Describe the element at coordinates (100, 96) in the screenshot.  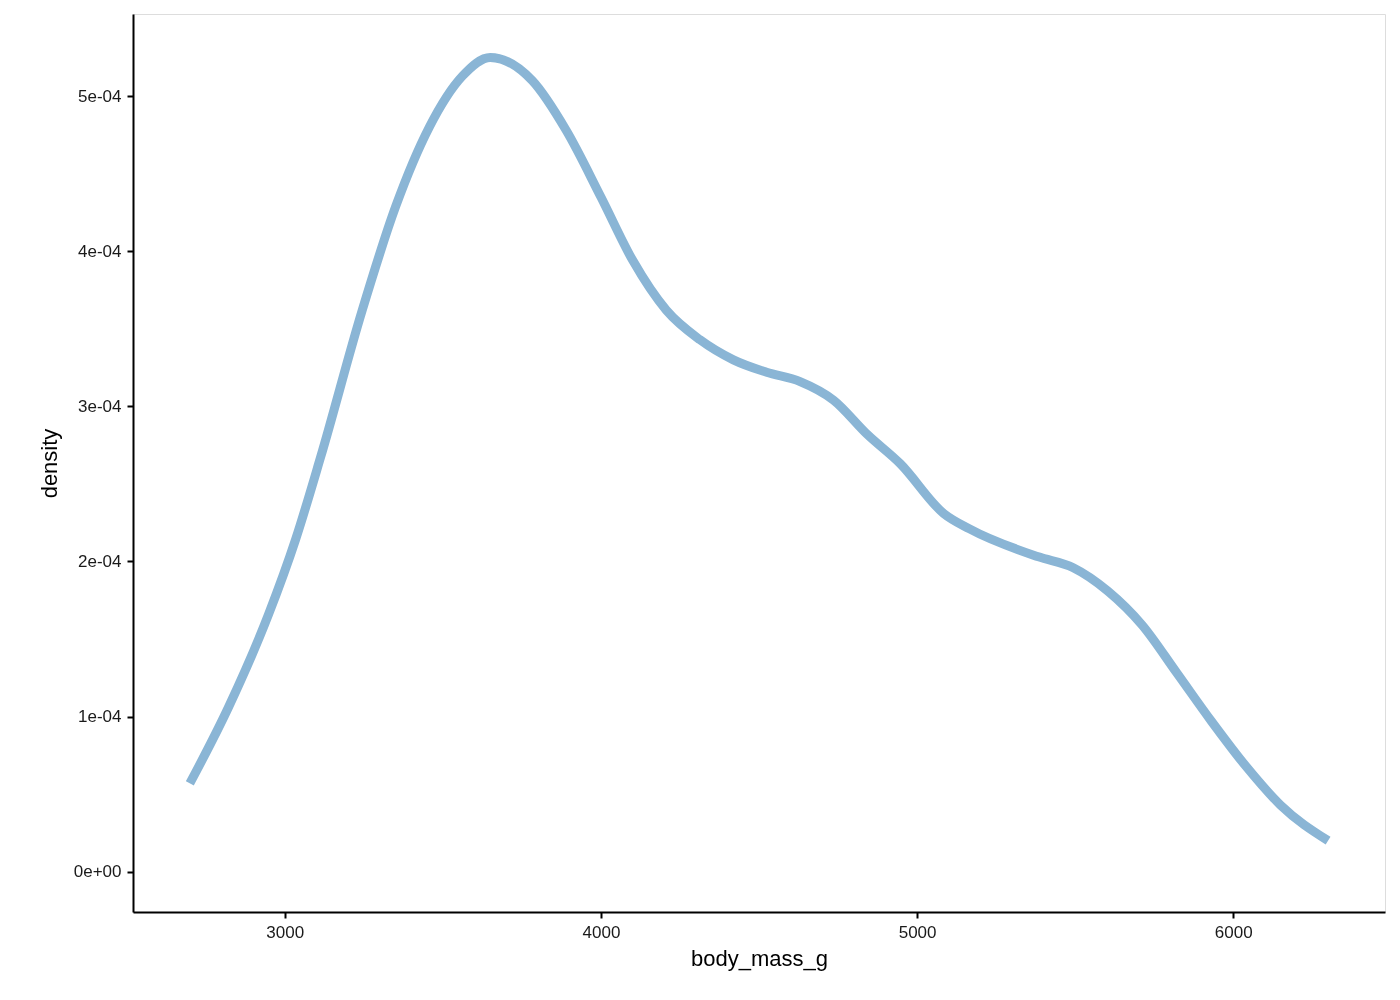
I see `y-tick-label: 5e-04` at that location.